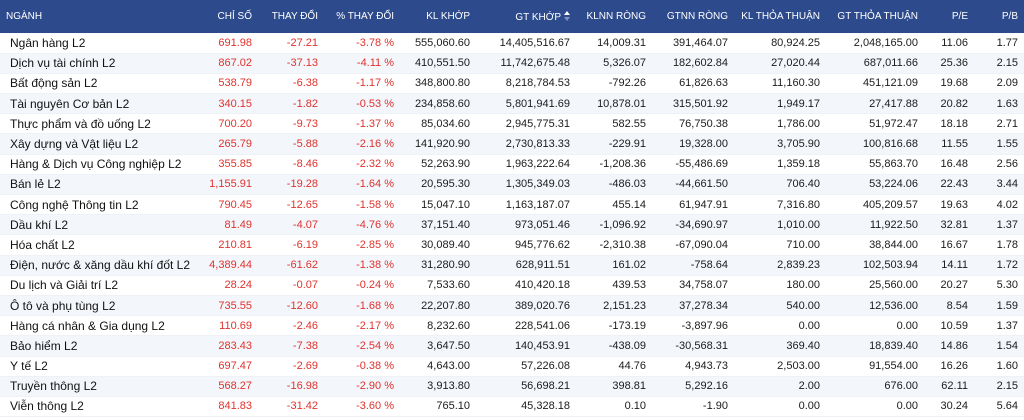 This screenshot has height=420, width=1024. I want to click on cell-name: Tài nguyên Cơ bản L2, so click(98, 104).